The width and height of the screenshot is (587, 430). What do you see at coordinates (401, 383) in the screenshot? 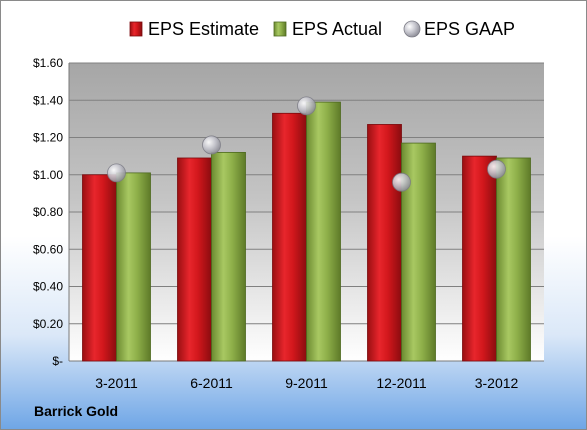
I see `x-category-label: 12-2011` at bounding box center [401, 383].